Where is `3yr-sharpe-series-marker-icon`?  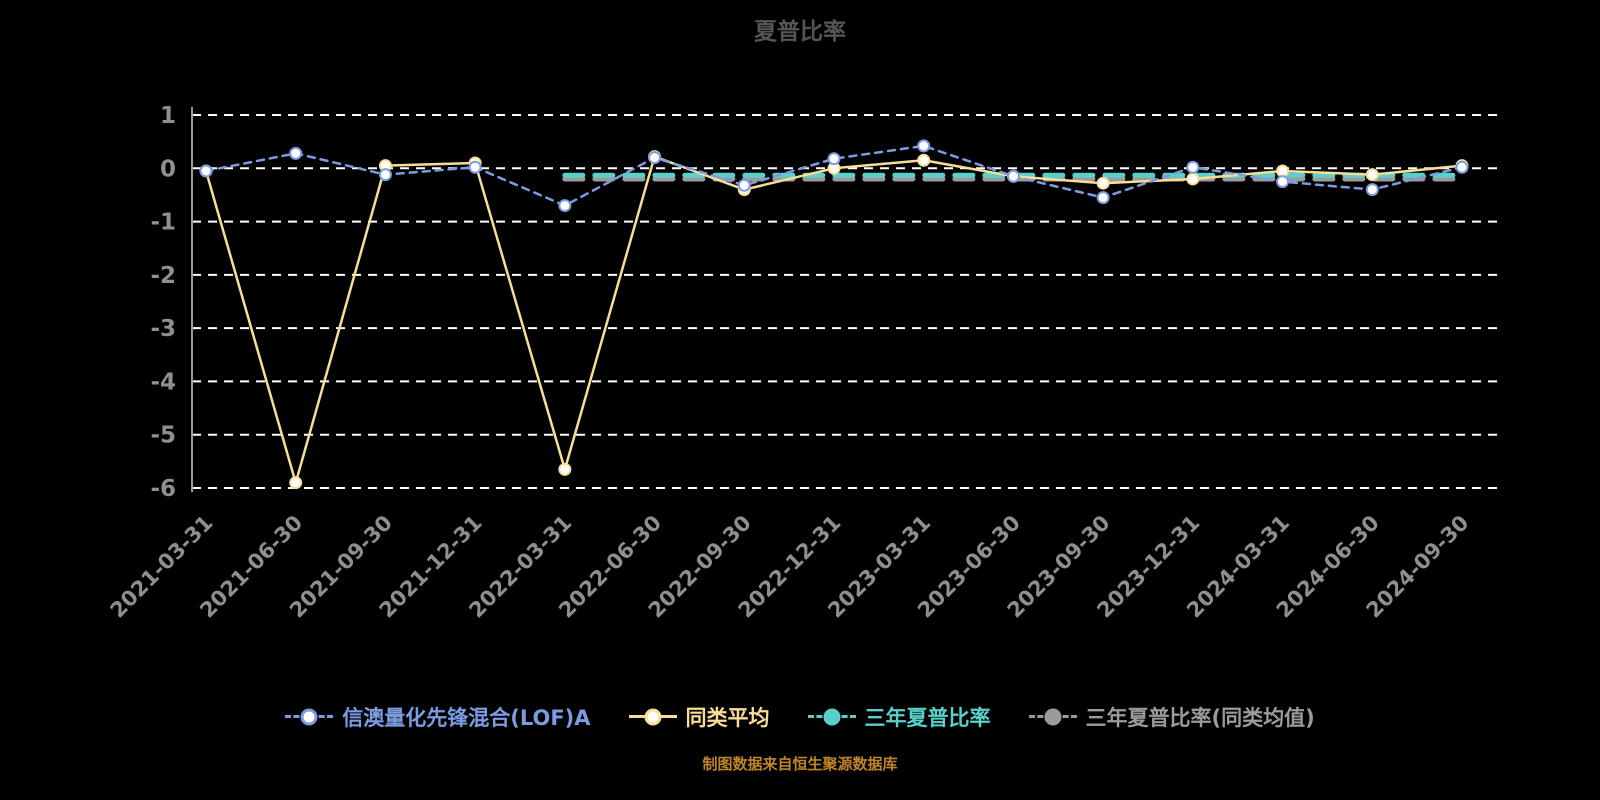 3yr-sharpe-series-marker-icon is located at coordinates (831, 717).